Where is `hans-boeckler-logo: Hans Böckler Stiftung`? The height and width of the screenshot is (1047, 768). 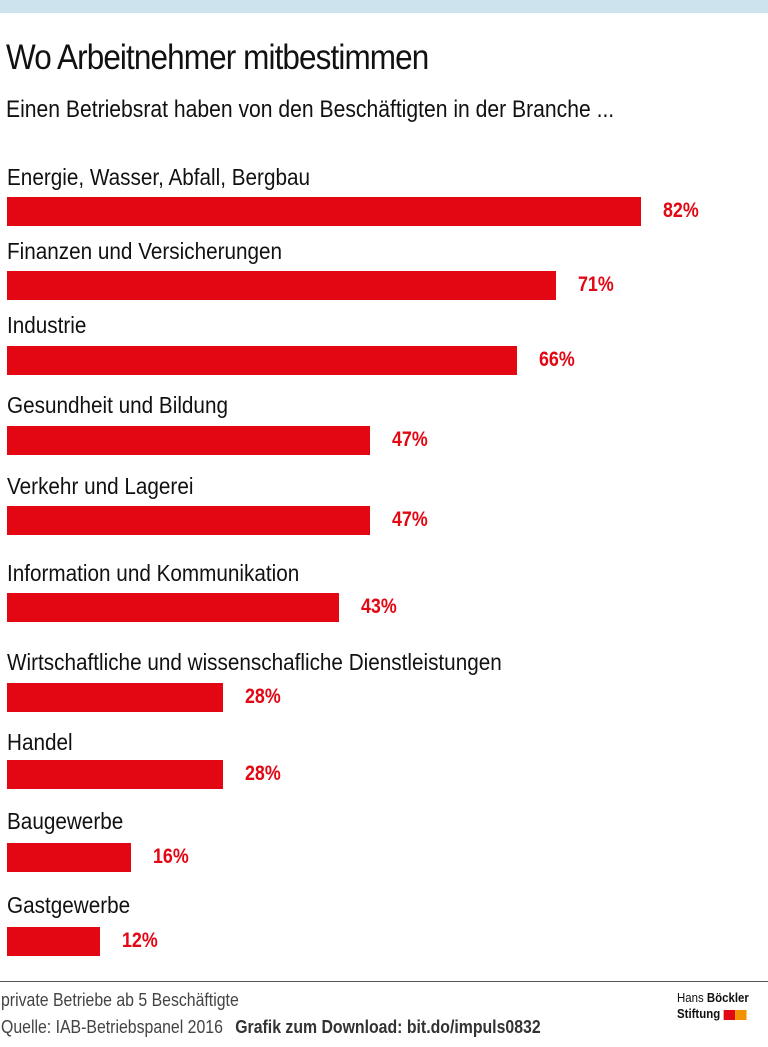 hans-boeckler-logo: Hans Böckler Stiftung is located at coordinates (713, 1006).